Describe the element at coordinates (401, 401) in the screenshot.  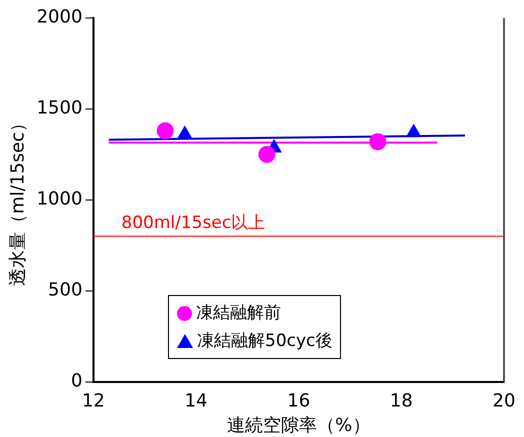
I see `x-tick-label: 18` at that location.